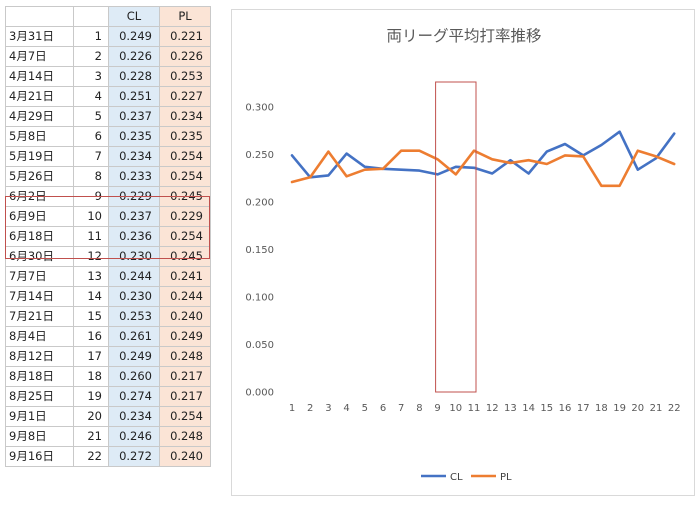 The width and height of the screenshot is (700, 505). Describe the element at coordinates (91, 416) in the screenshot. I see `row-week: 20` at that location.